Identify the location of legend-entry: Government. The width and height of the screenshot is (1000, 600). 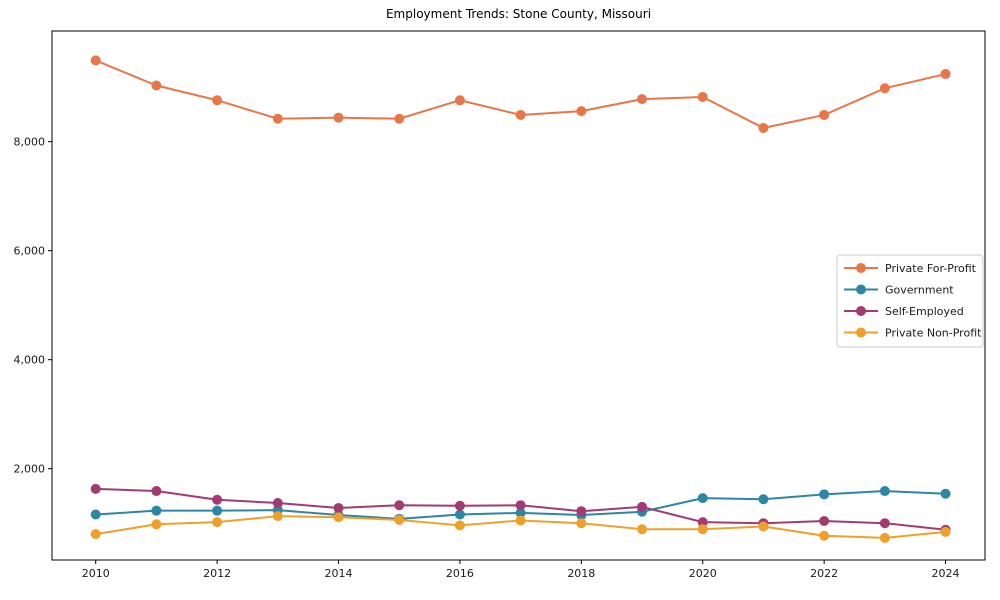
(899, 290).